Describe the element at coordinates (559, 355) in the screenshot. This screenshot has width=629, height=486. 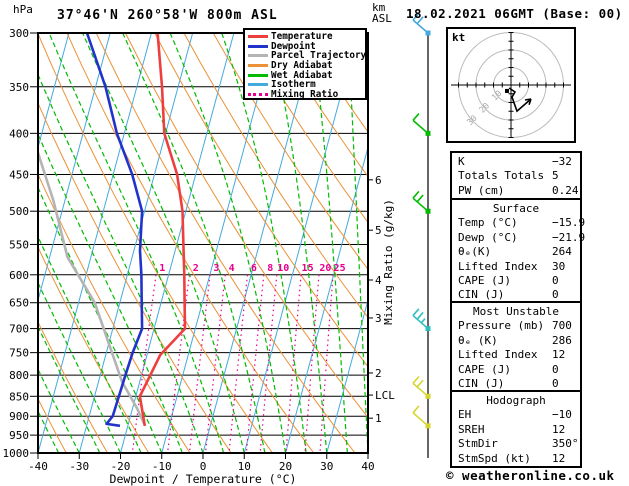
I see `index-value: 12` at that location.